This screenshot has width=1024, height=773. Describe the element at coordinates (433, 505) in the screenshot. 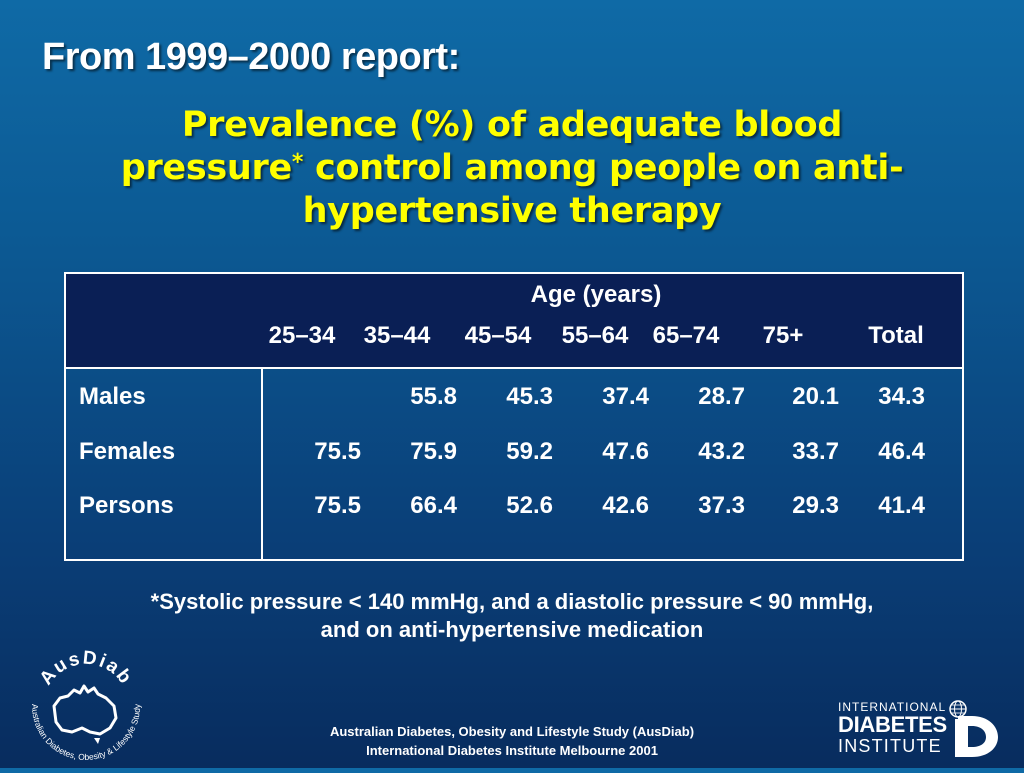

I see `table-cell: 66.4` at that location.